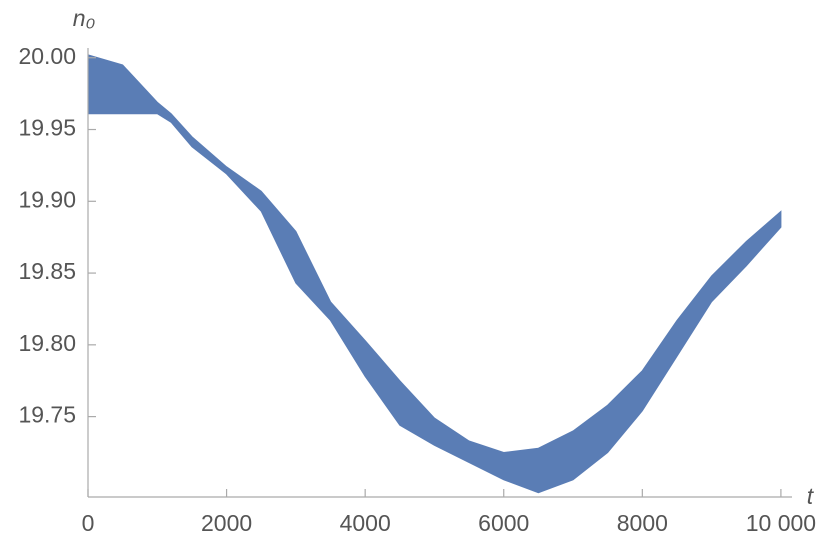 The width and height of the screenshot is (830, 551). I want to click on x-tick-label: 4000, so click(365, 523).